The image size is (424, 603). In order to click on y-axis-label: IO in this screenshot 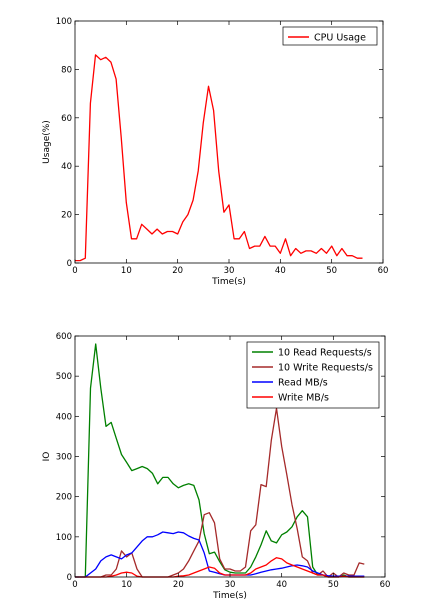, I will do `click(47, 457)`.